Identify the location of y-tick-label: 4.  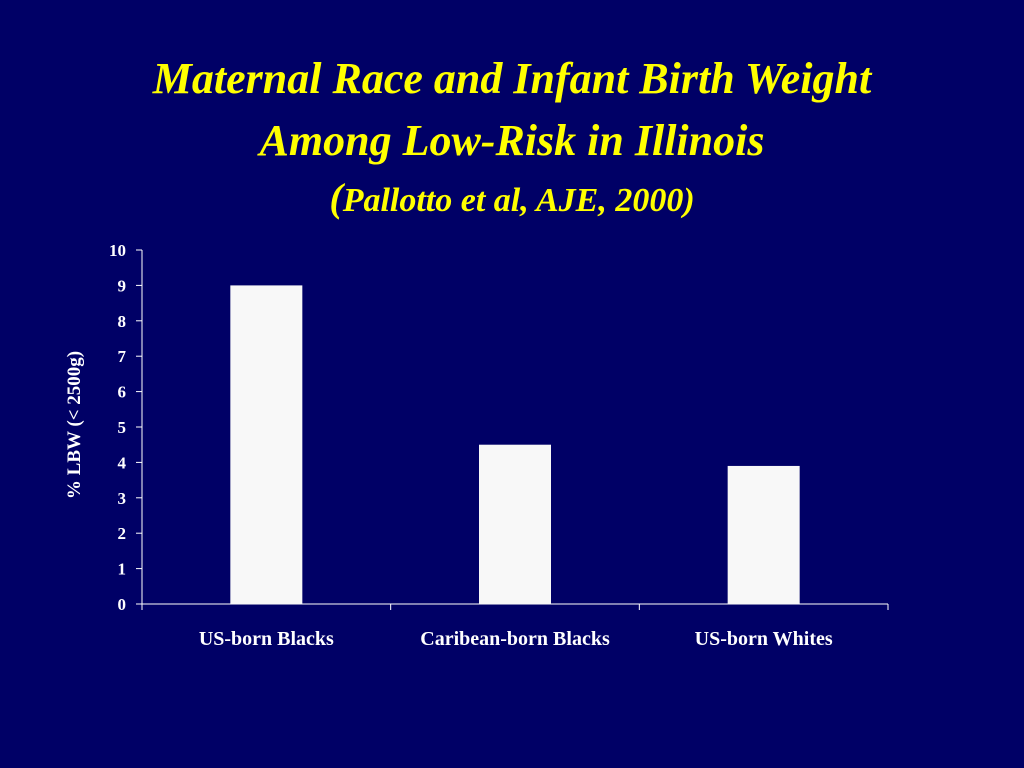
(122, 462).